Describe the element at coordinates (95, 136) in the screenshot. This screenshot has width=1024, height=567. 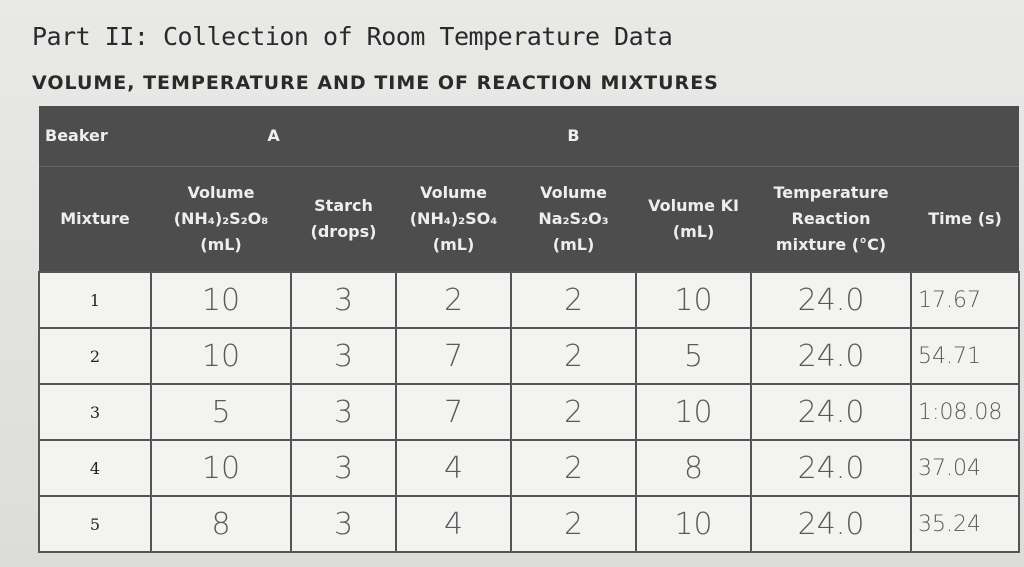
I see `group-header: Beaker` at that location.